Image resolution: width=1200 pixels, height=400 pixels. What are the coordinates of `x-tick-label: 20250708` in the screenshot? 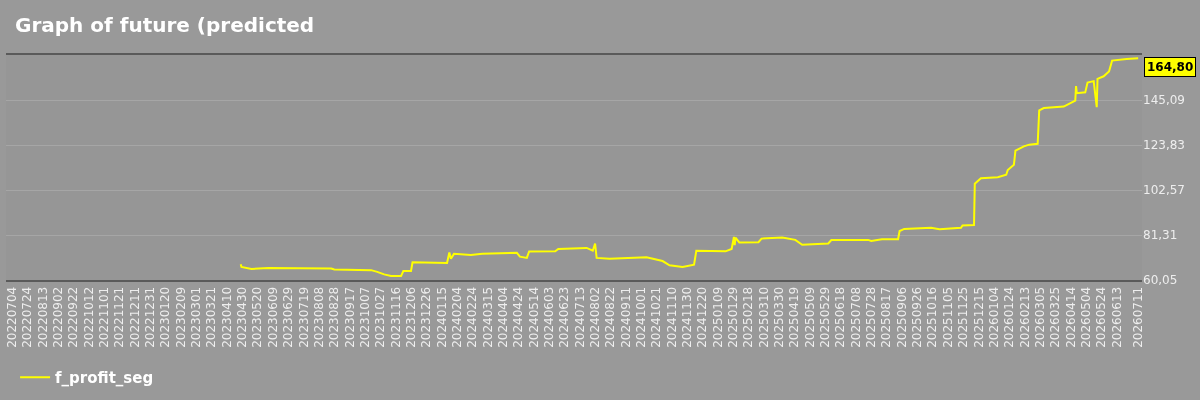 It's located at (855, 317).